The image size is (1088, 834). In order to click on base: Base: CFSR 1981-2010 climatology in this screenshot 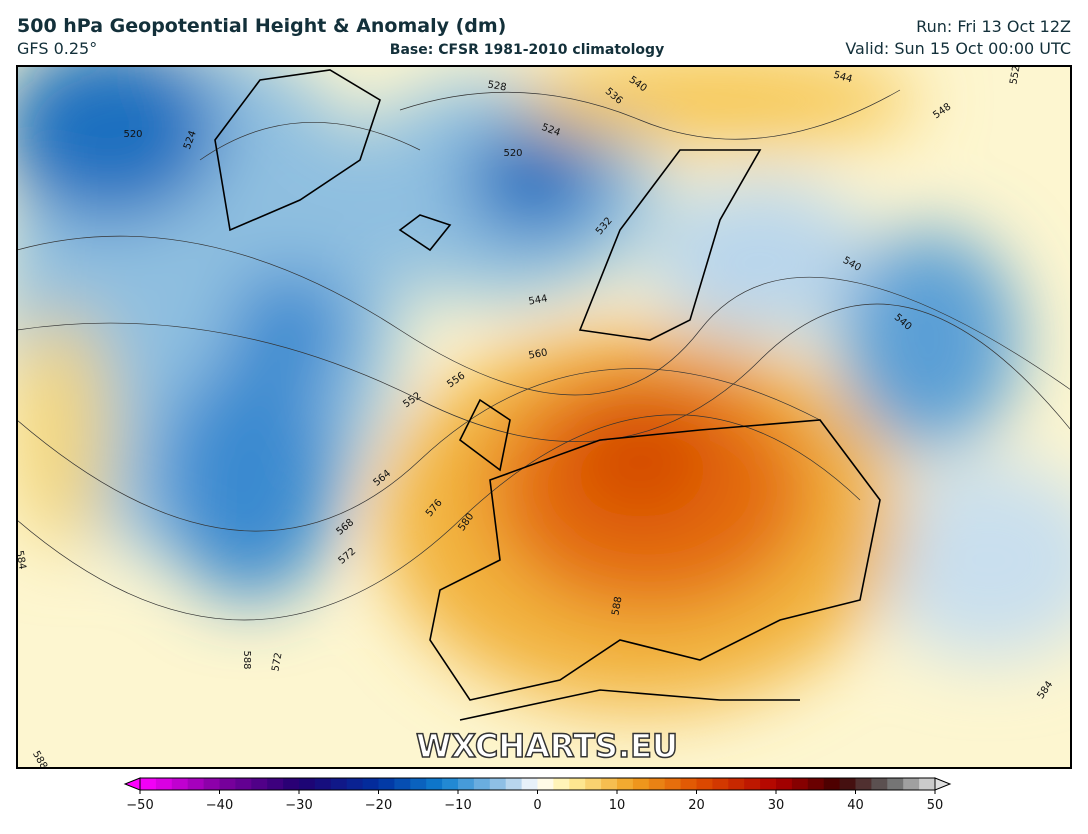, I will do `click(527, 50)`.